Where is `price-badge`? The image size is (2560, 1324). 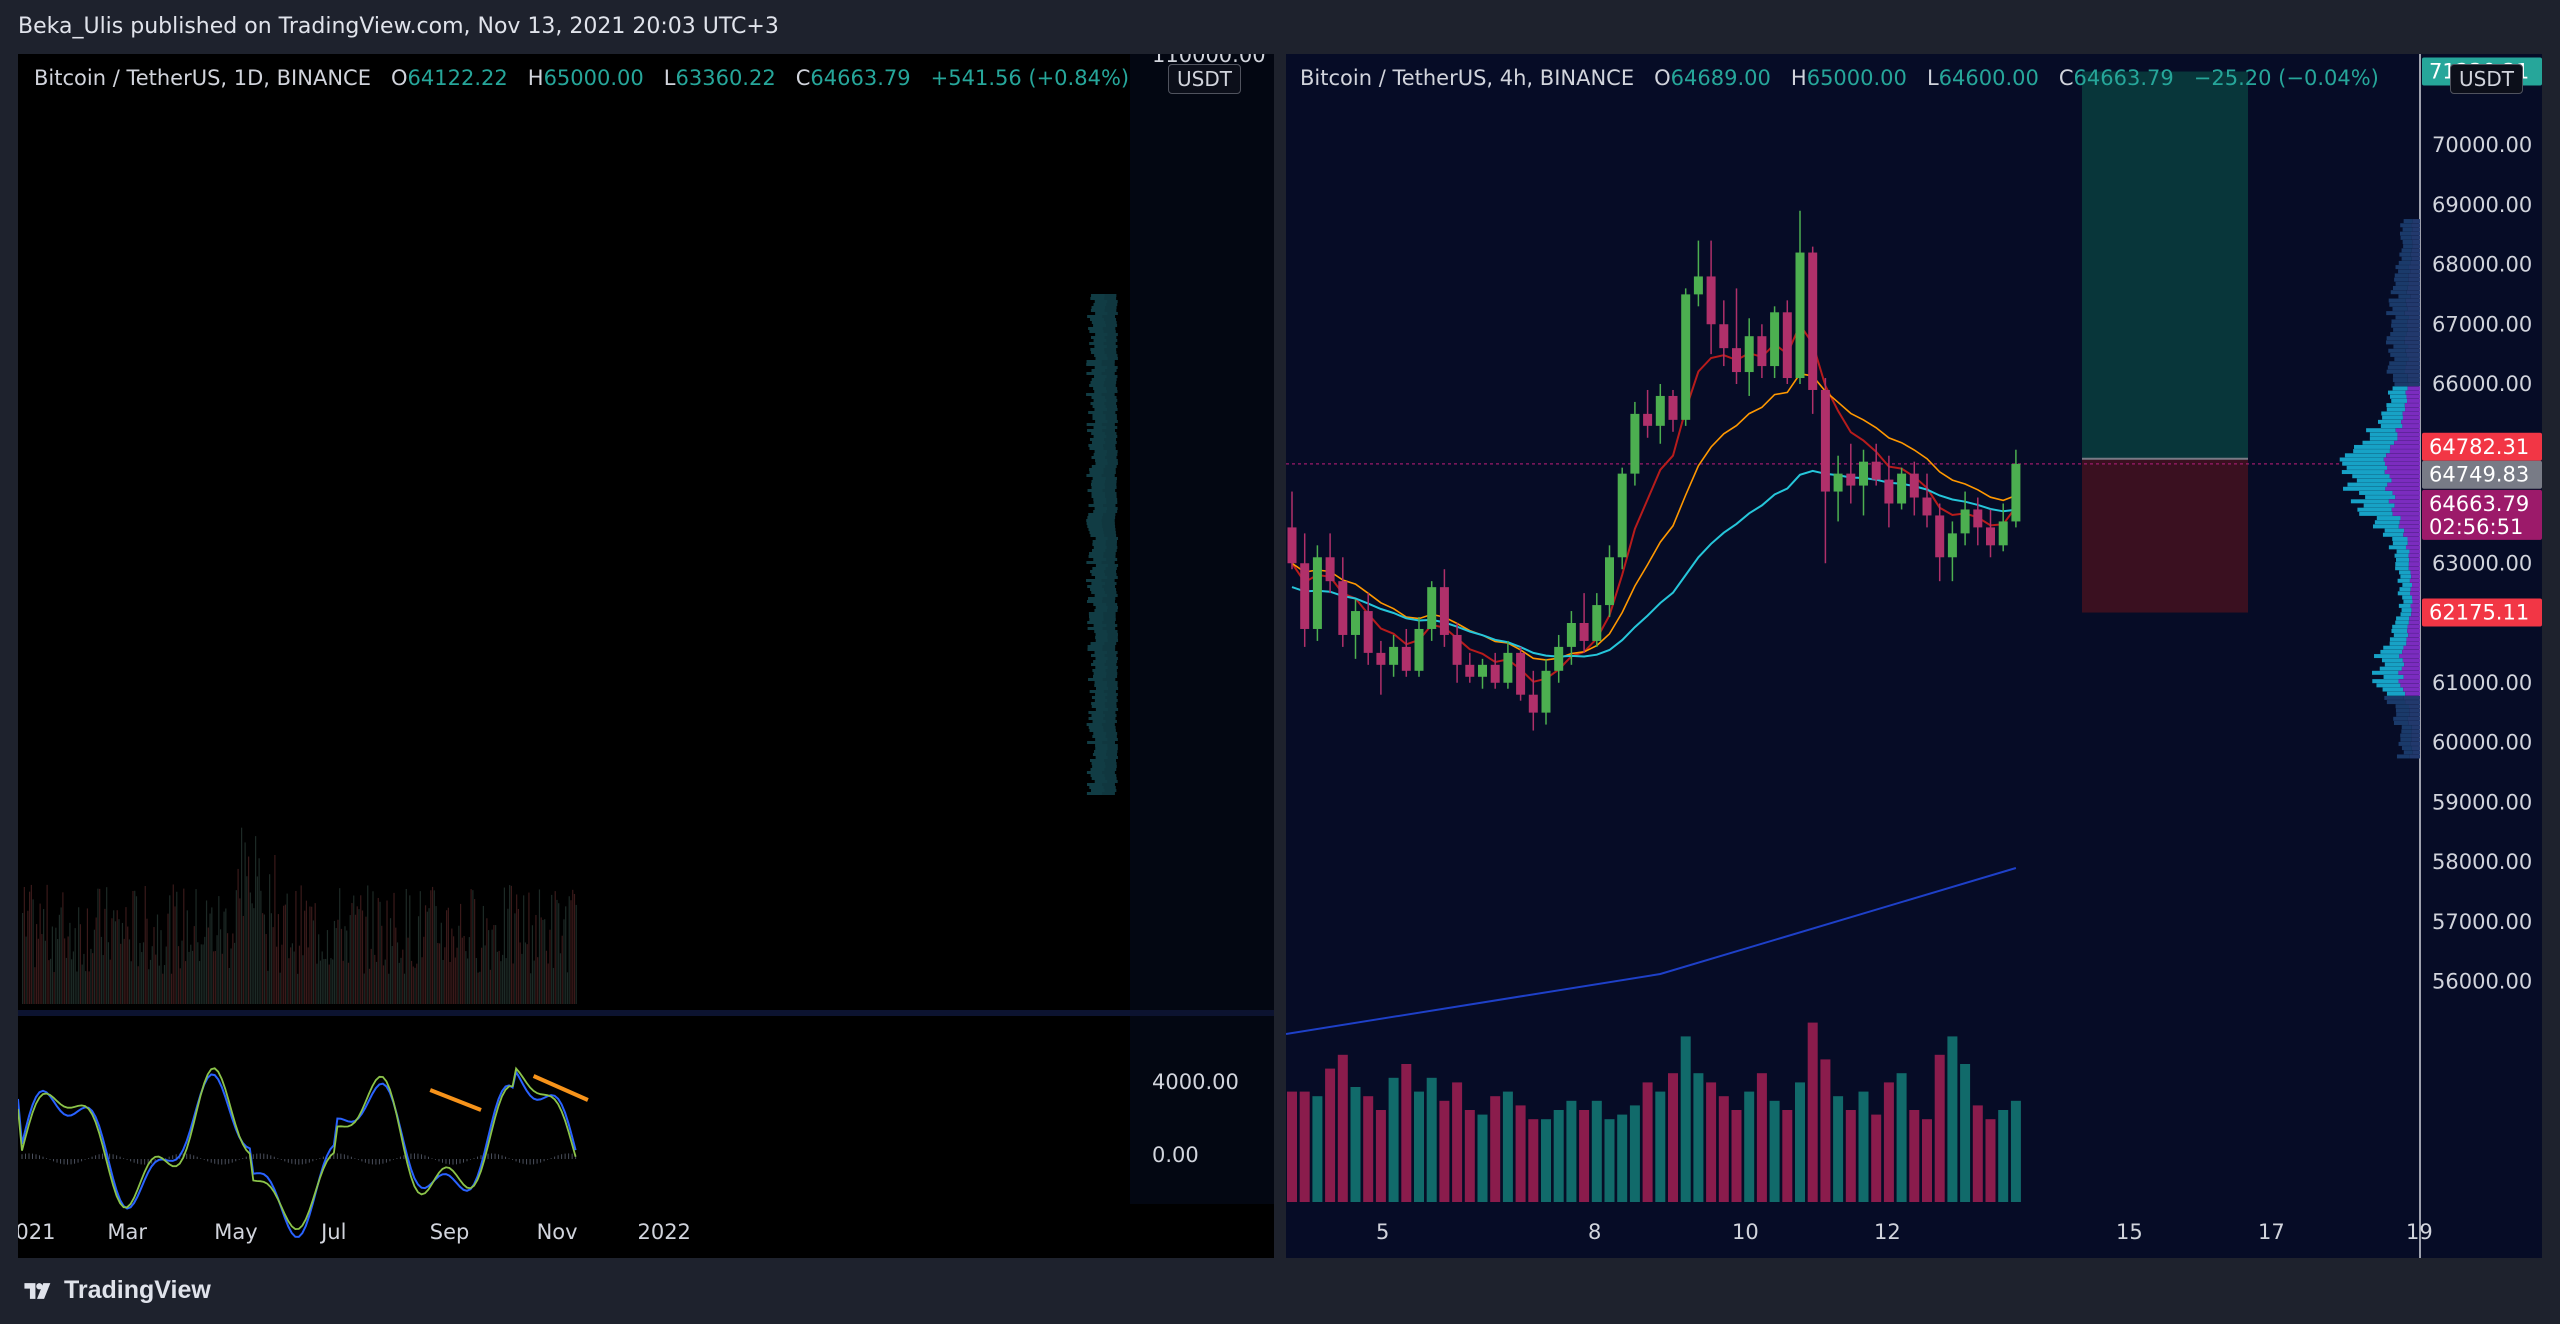 price-badge is located at coordinates (2482, 474).